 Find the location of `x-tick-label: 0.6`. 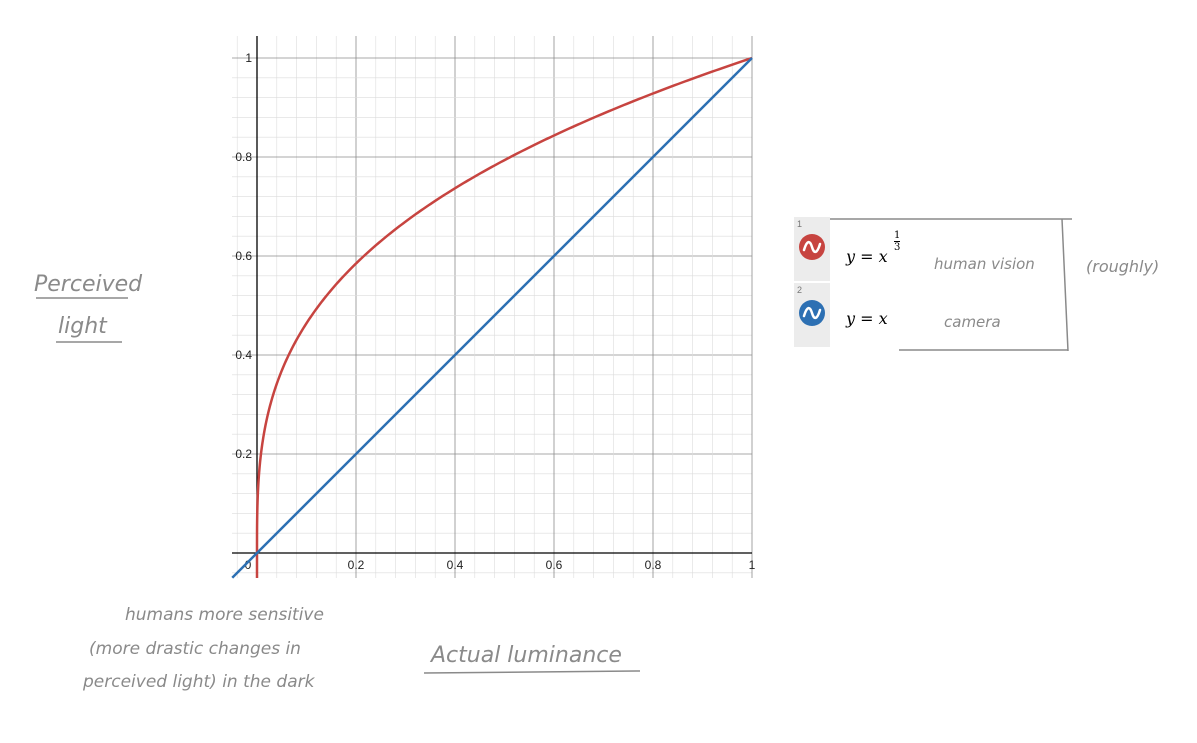

x-tick-label: 0.6 is located at coordinates (554, 565).